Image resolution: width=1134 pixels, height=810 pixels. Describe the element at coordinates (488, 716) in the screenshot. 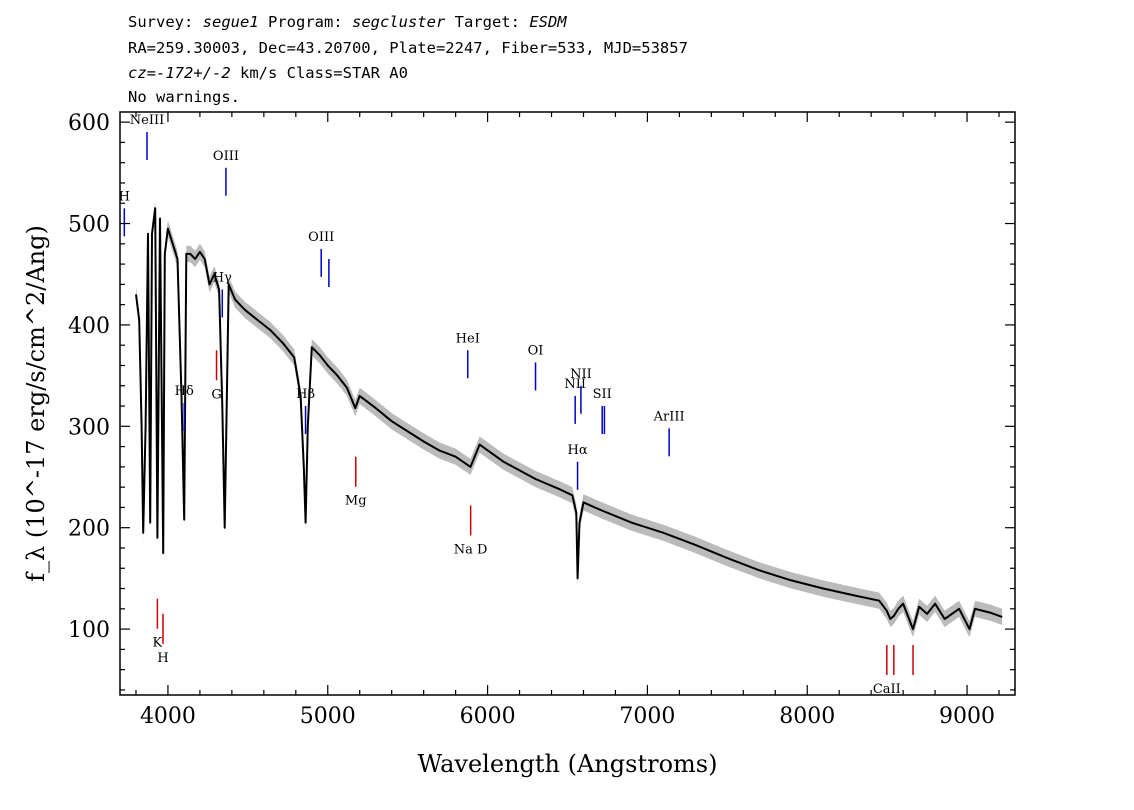

I see `x-tick-label: 6000` at that location.